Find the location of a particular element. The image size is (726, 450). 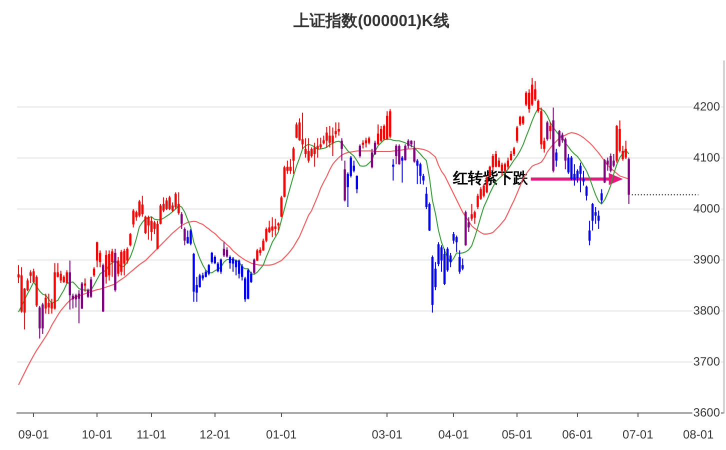

y-tick-label: 4000 is located at coordinates (706, 208).